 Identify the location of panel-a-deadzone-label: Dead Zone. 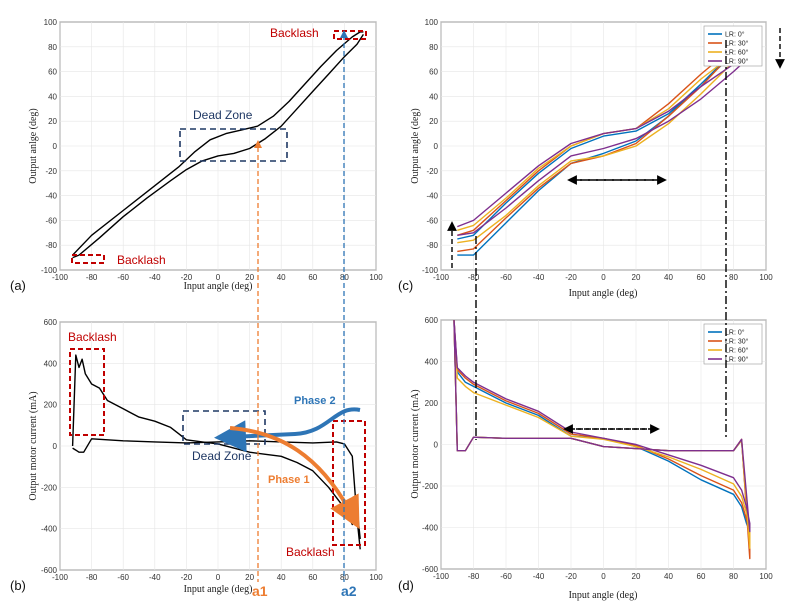
(223, 115).